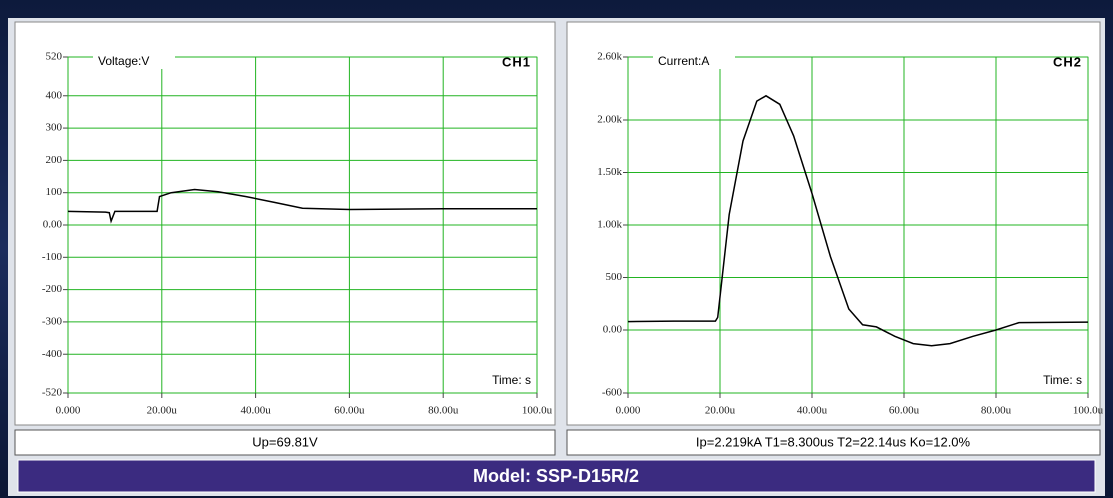  What do you see at coordinates (52, 289) in the screenshot?
I see `y-tick-label: -200` at bounding box center [52, 289].